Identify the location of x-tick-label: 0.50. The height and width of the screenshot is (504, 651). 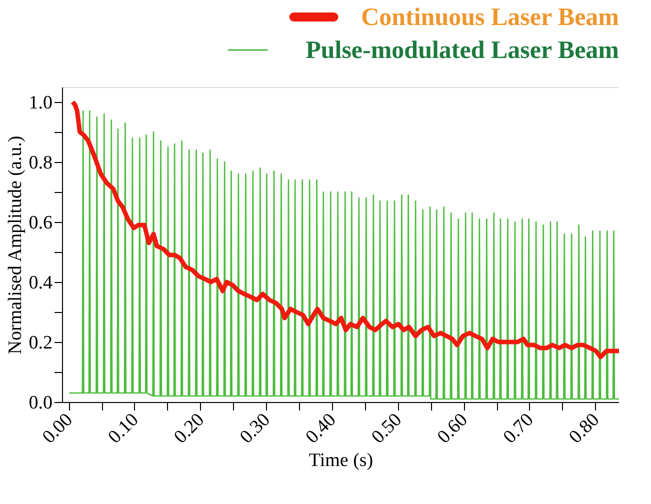
(387, 428).